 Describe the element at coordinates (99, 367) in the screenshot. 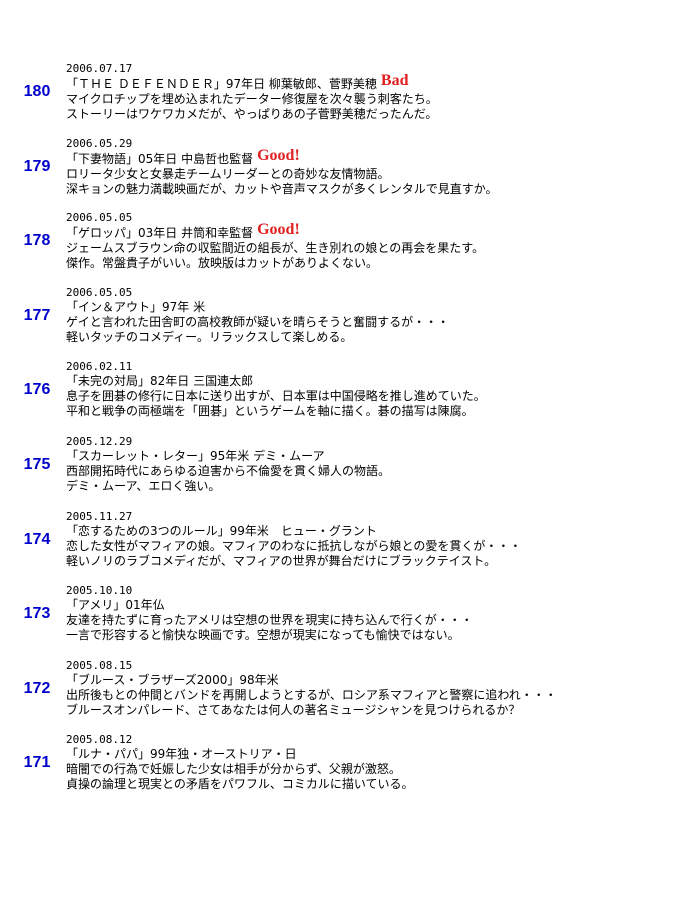

I see `entry-date: 2006.02.11` at that location.